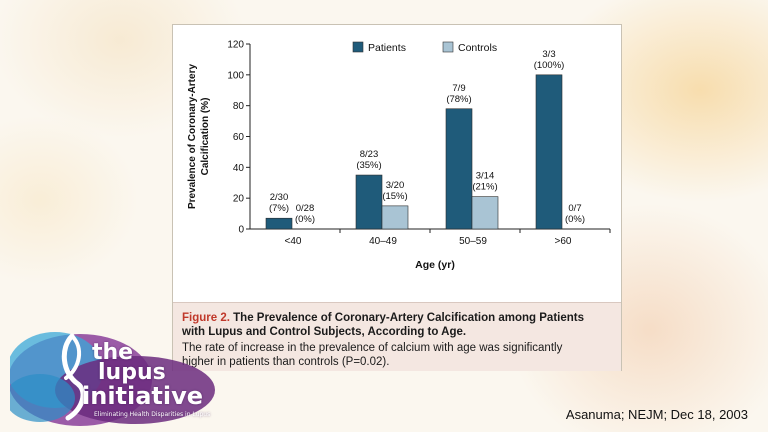 Image resolution: width=768 pixels, height=432 pixels. What do you see at coordinates (458, 88) in the screenshot?
I see `data-label-top-patients-2: 7/9` at bounding box center [458, 88].